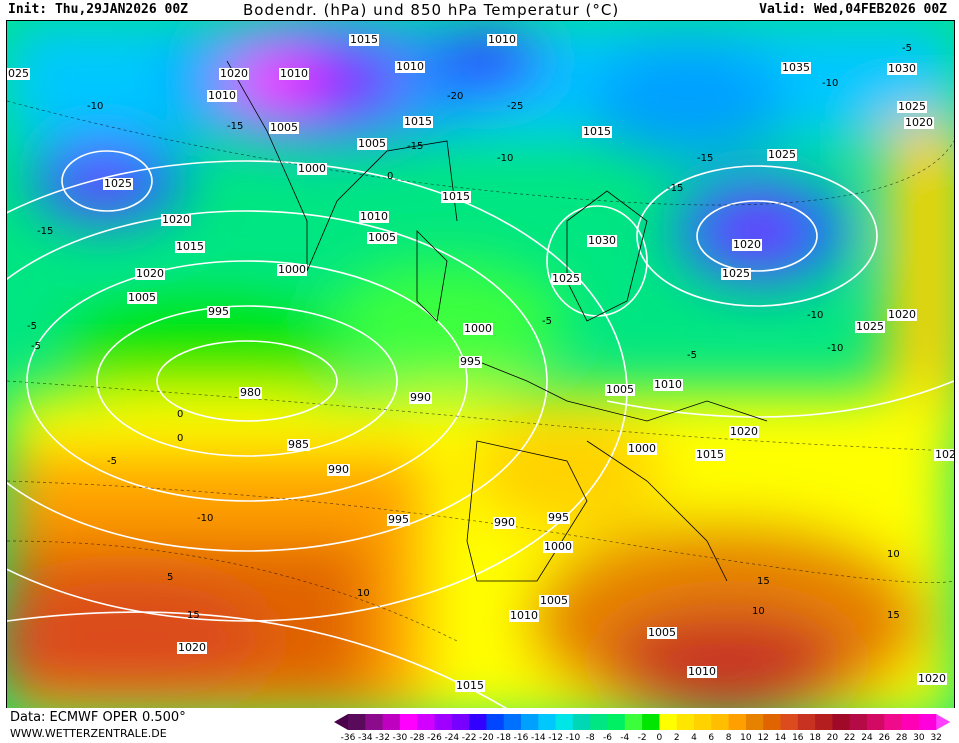 The width and height of the screenshot is (959, 743). What do you see at coordinates (365, 738) in the screenshot?
I see `legend-tick-label: -34` at bounding box center [365, 738].